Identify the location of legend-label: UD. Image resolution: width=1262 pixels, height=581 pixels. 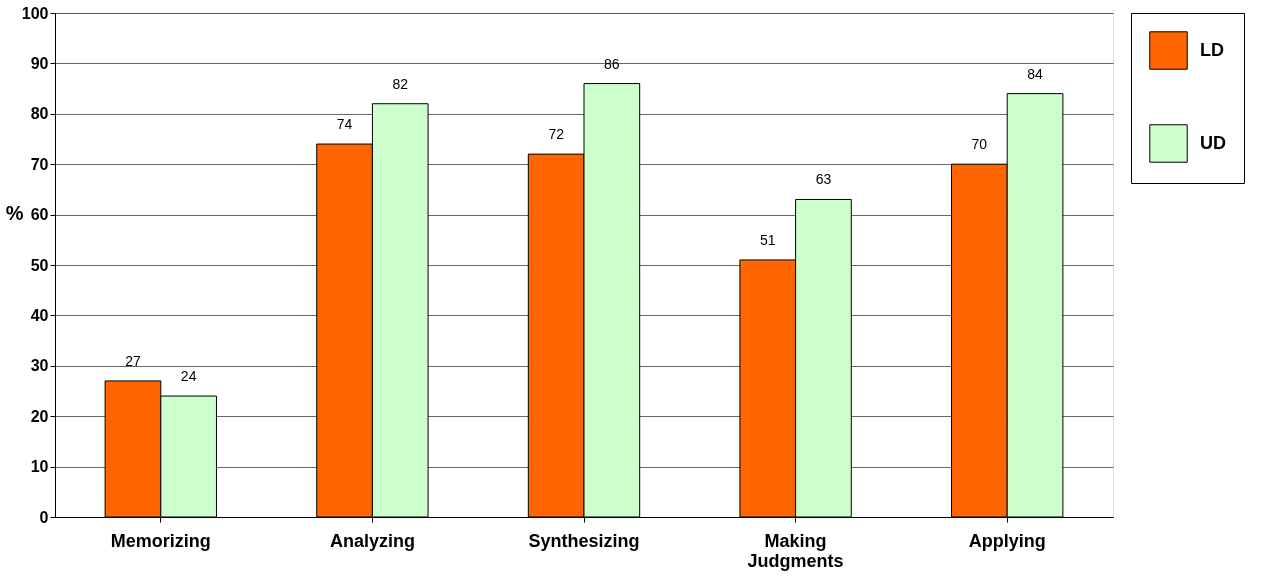
(1213, 142).